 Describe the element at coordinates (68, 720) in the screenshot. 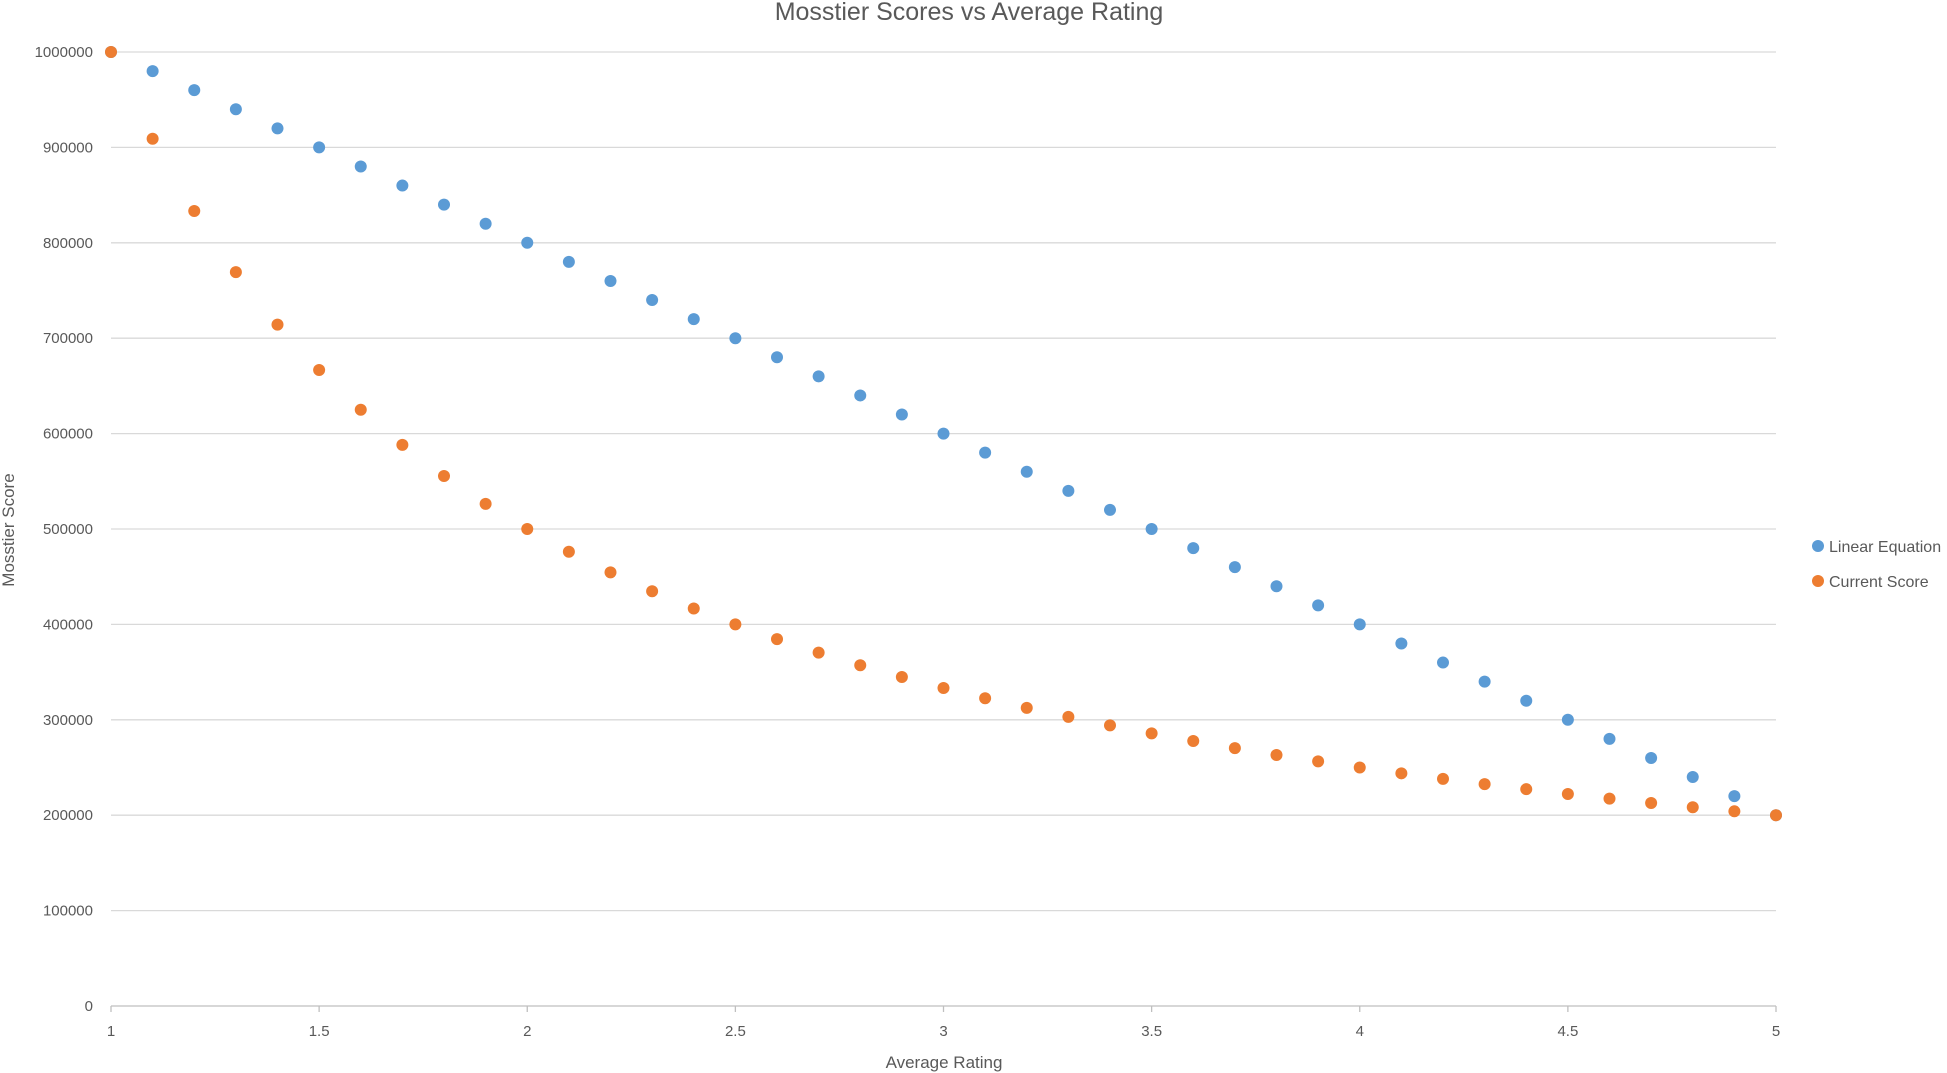

I see `y-tick-label: 300000` at that location.